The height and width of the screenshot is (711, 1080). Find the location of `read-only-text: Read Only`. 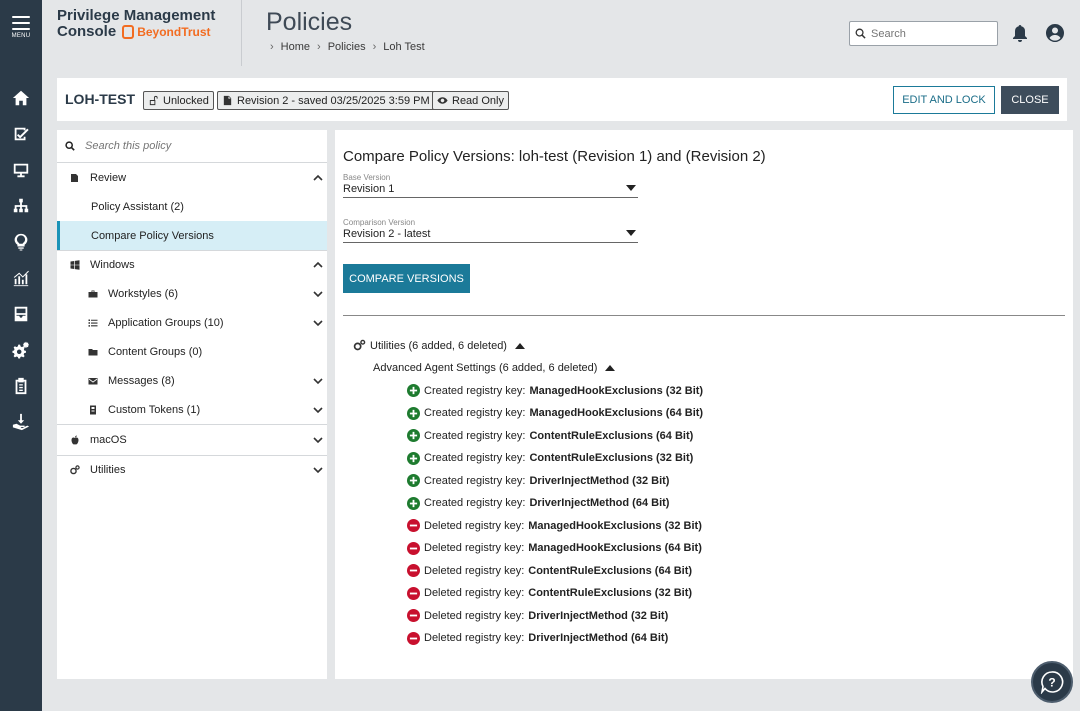

read-only-text: Read Only is located at coordinates (478, 100).